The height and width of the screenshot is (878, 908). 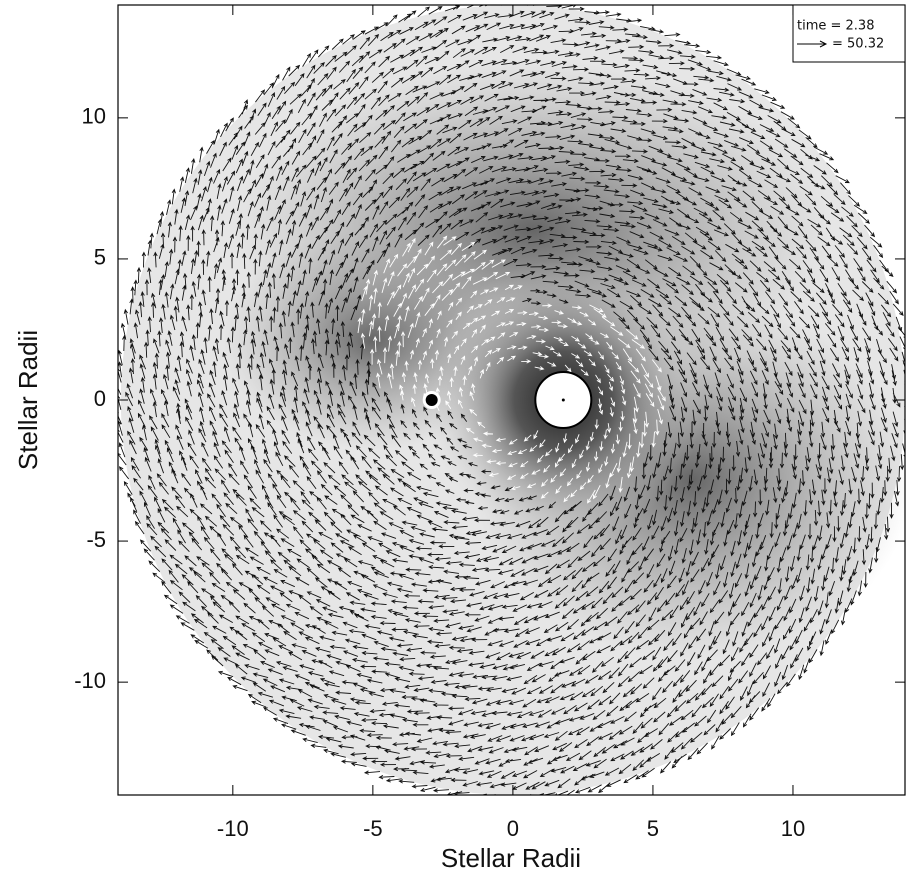 I want to click on y-axis-title: Stellar Radii, so click(x=28, y=400).